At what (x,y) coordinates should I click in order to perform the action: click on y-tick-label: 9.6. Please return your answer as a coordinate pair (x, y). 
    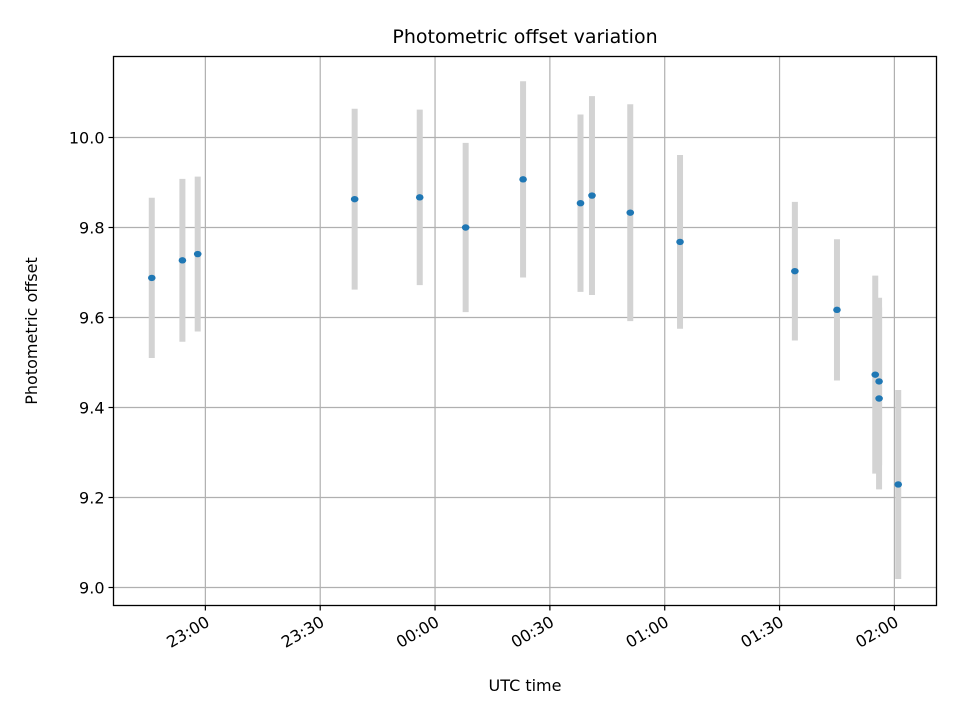
    Looking at the image, I should click on (91, 318).